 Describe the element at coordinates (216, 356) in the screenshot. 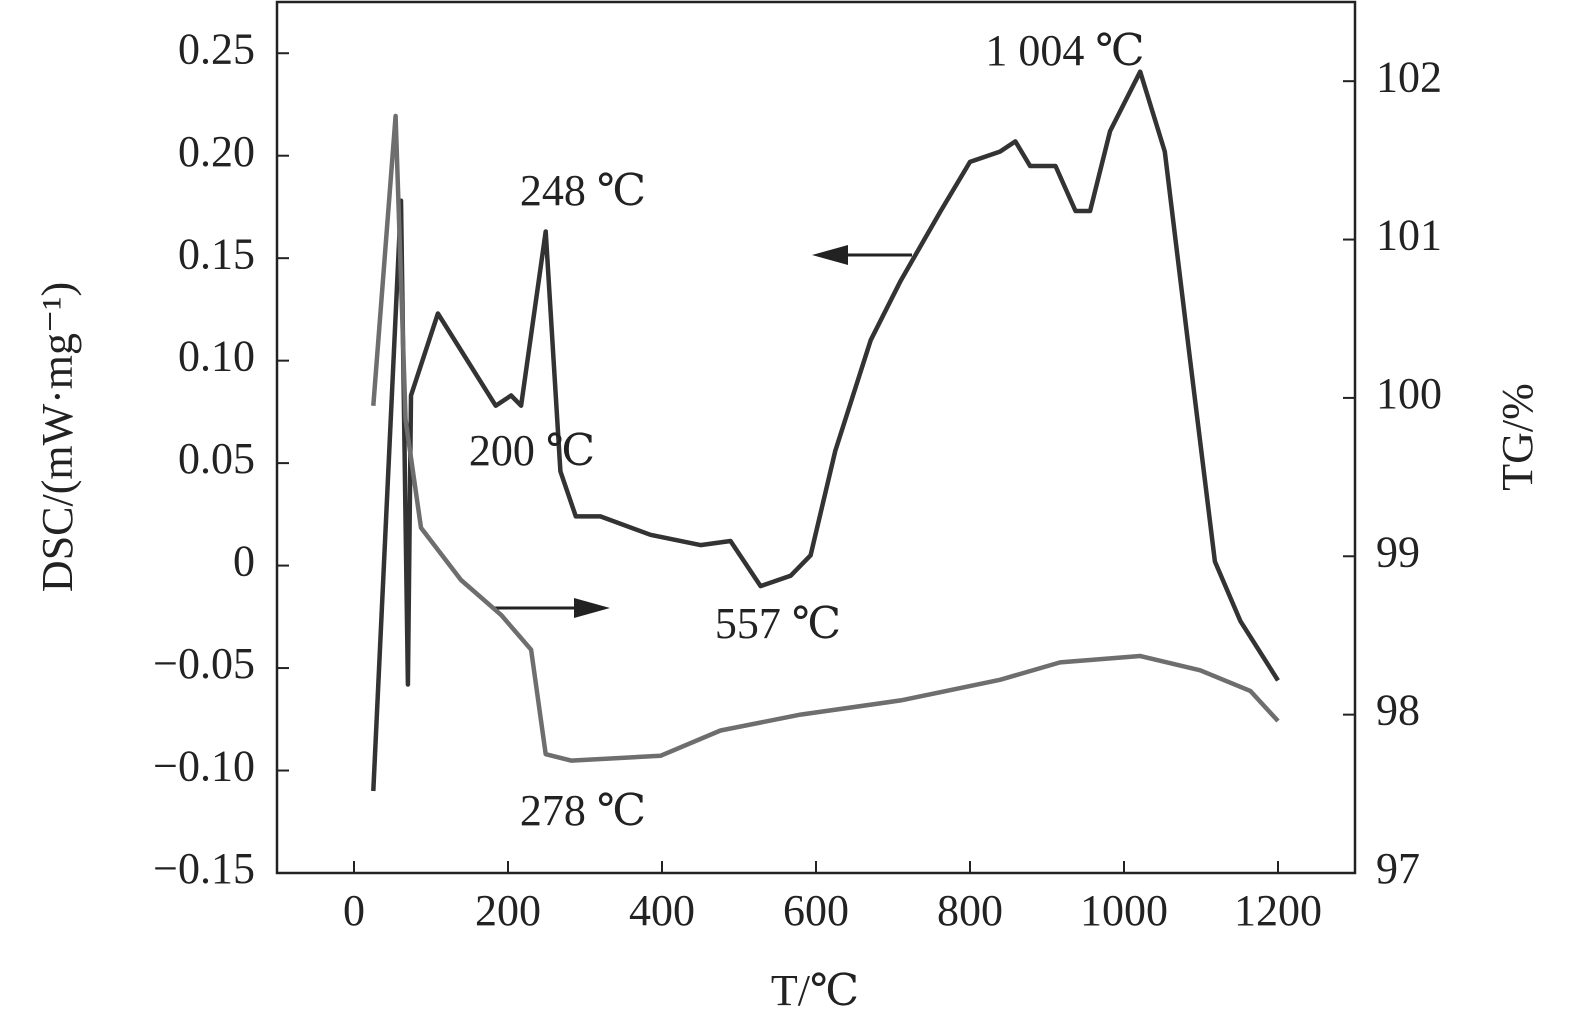

I see `y-tick-label: 0.10` at that location.